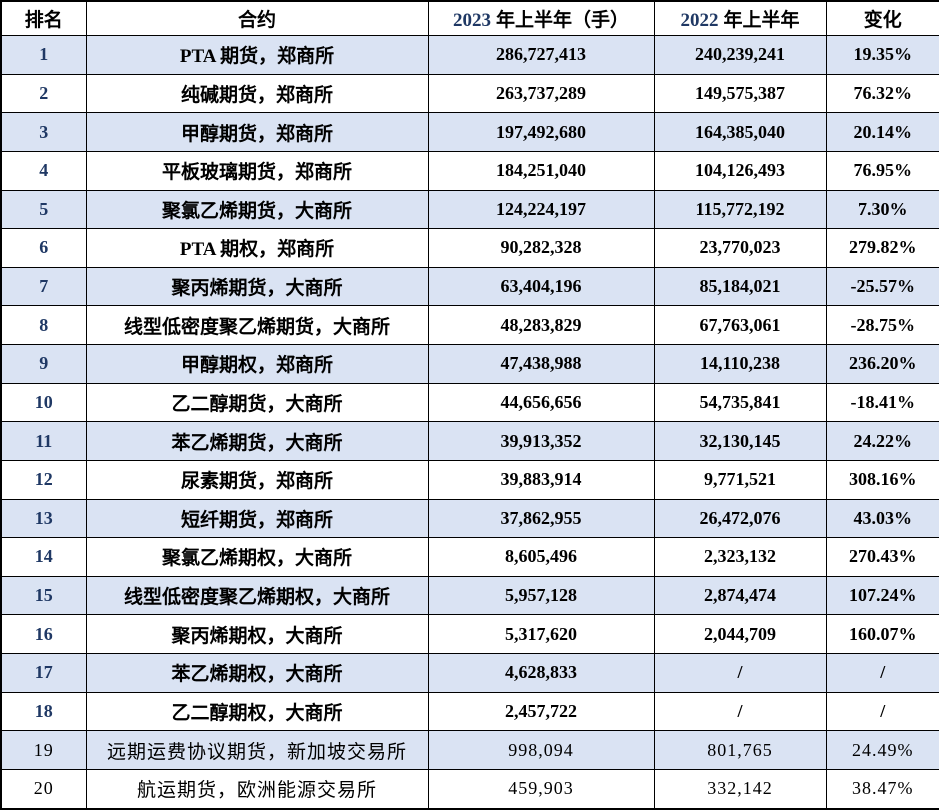 Image resolution: width=939 pixels, height=810 pixels. Describe the element at coordinates (740, 364) in the screenshot. I see `value-2022-cell: 14,110,238` at that location.